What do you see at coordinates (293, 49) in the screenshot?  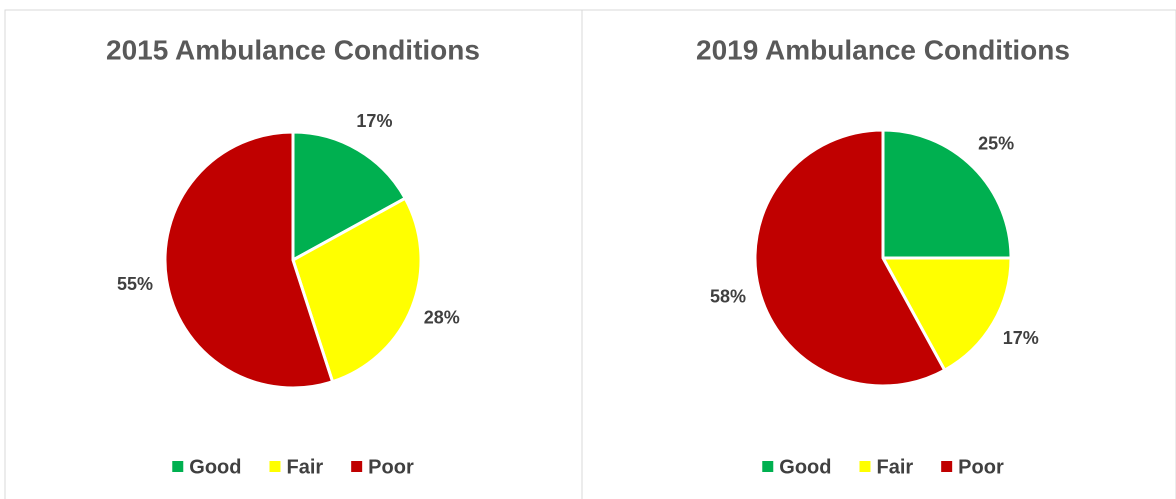 I see `chart-title: 2015 Ambulance Conditions` at bounding box center [293, 49].